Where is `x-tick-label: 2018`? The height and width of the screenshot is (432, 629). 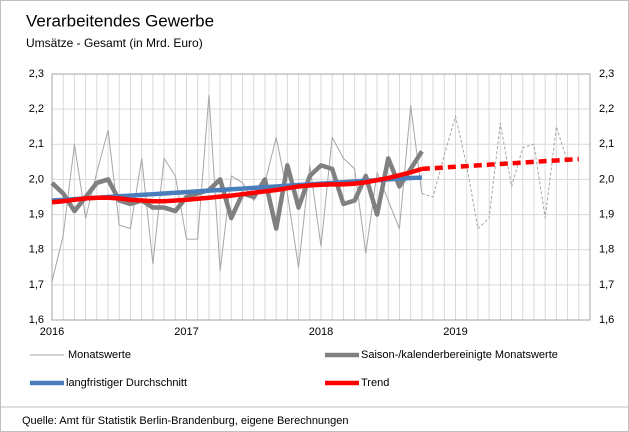 x-tick-label: 2018 is located at coordinates (321, 332).